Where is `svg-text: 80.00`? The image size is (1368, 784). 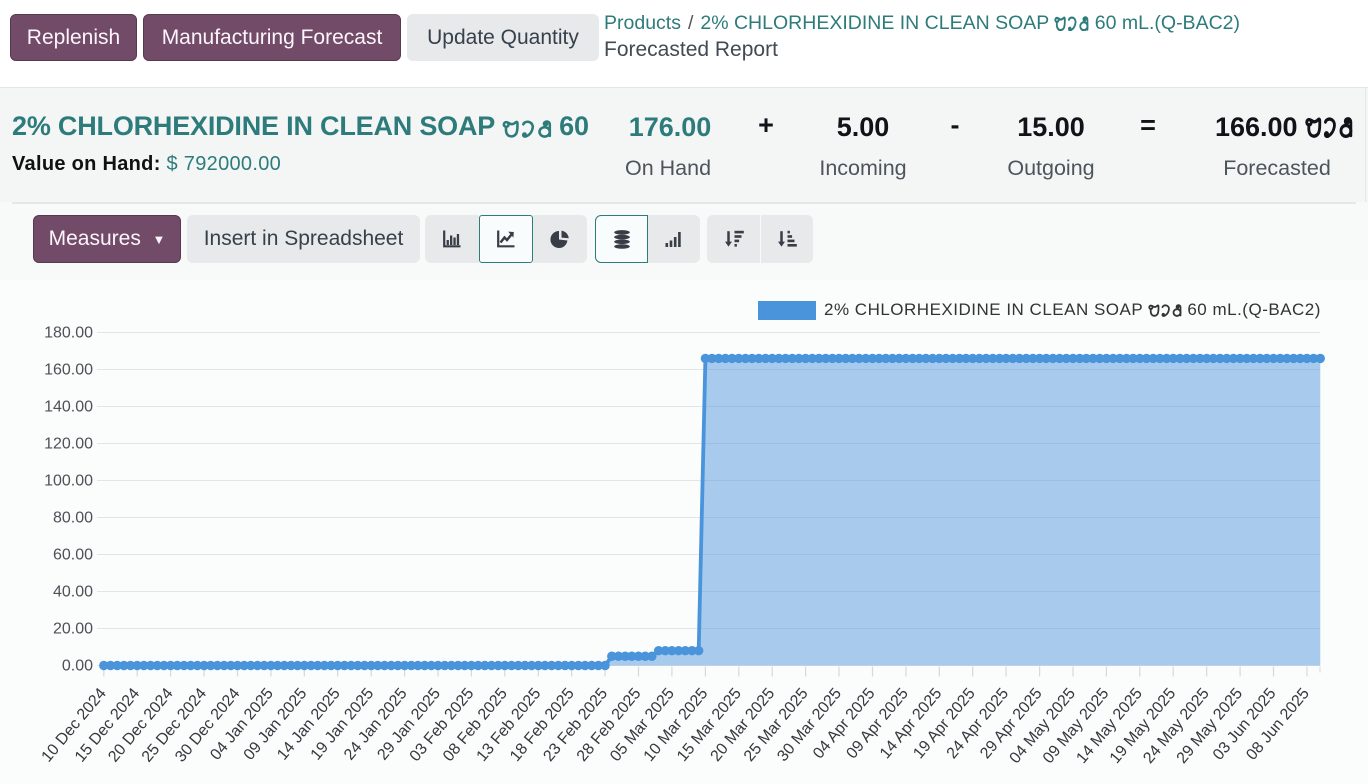 svg-text: 80.00 is located at coordinates (73, 518).